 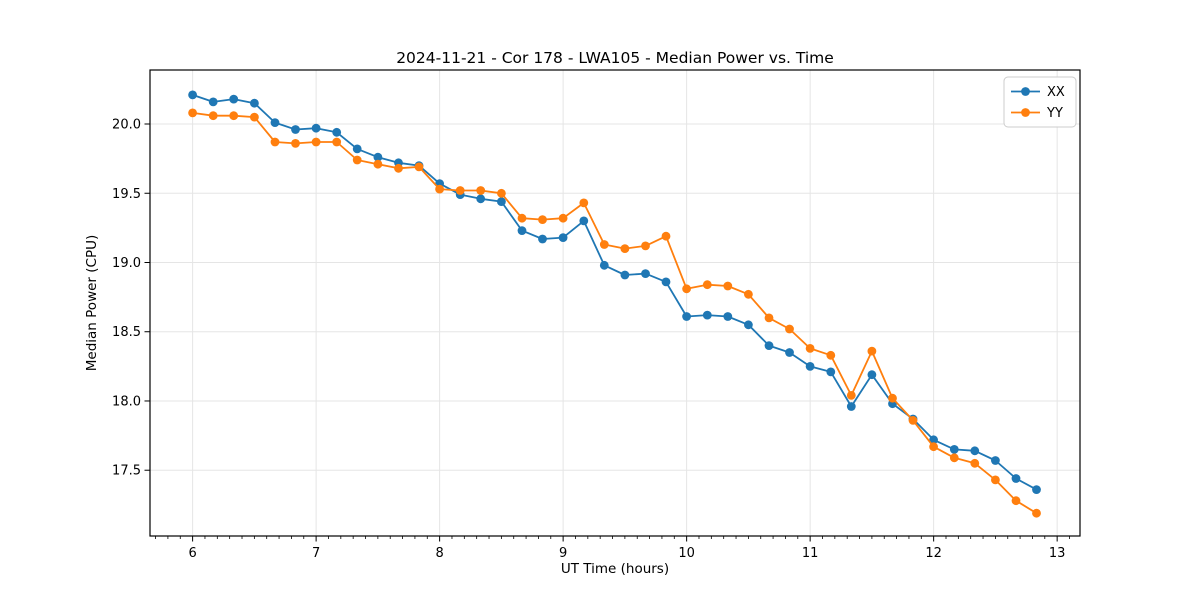 I want to click on y-tick-label: 20.0, so click(x=126, y=125).